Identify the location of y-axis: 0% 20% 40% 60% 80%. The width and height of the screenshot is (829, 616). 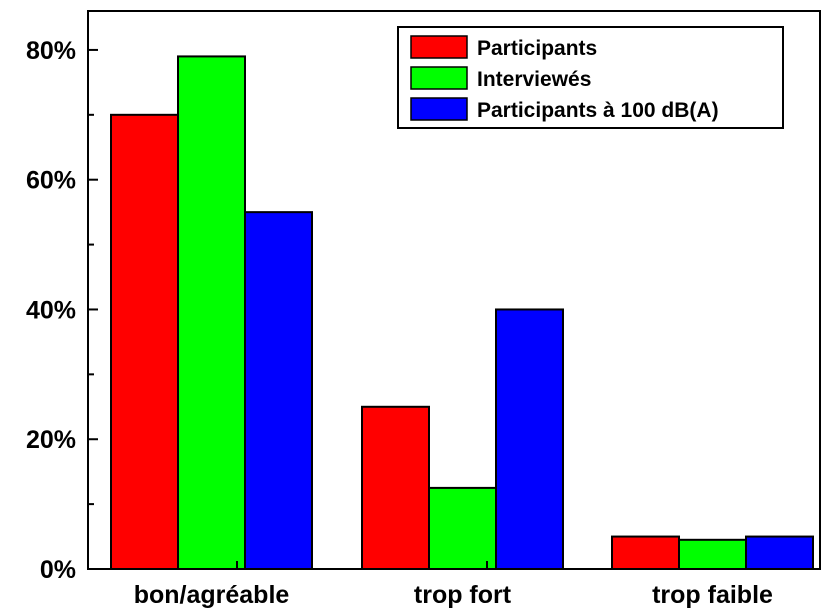
(62, 310).